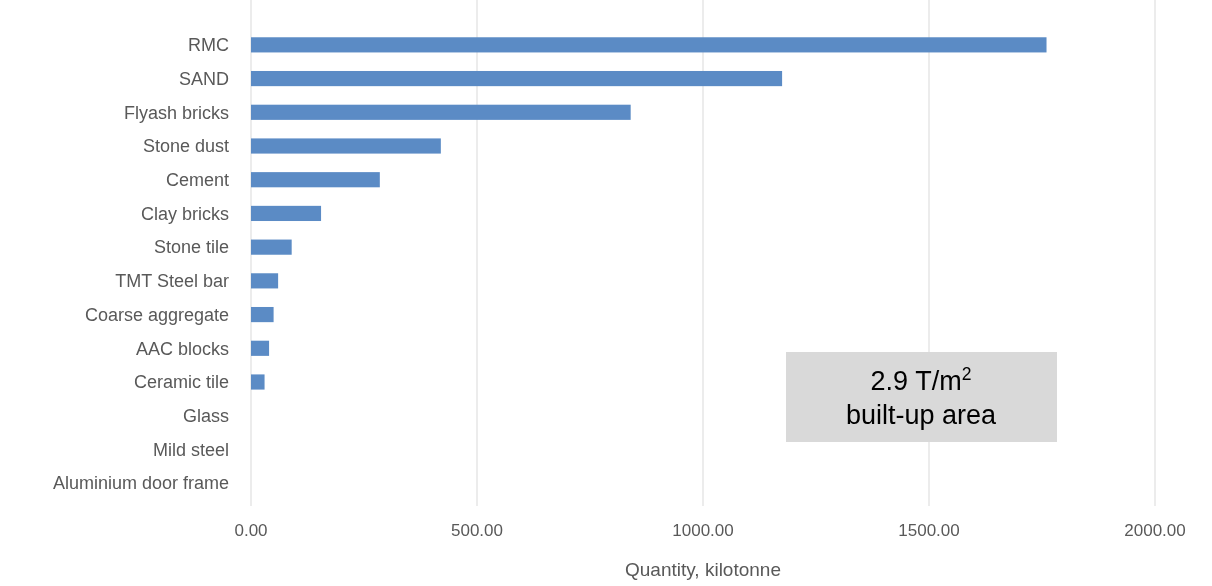  What do you see at coordinates (191, 247) in the screenshot?
I see `y-tick-label: Stone tile` at bounding box center [191, 247].